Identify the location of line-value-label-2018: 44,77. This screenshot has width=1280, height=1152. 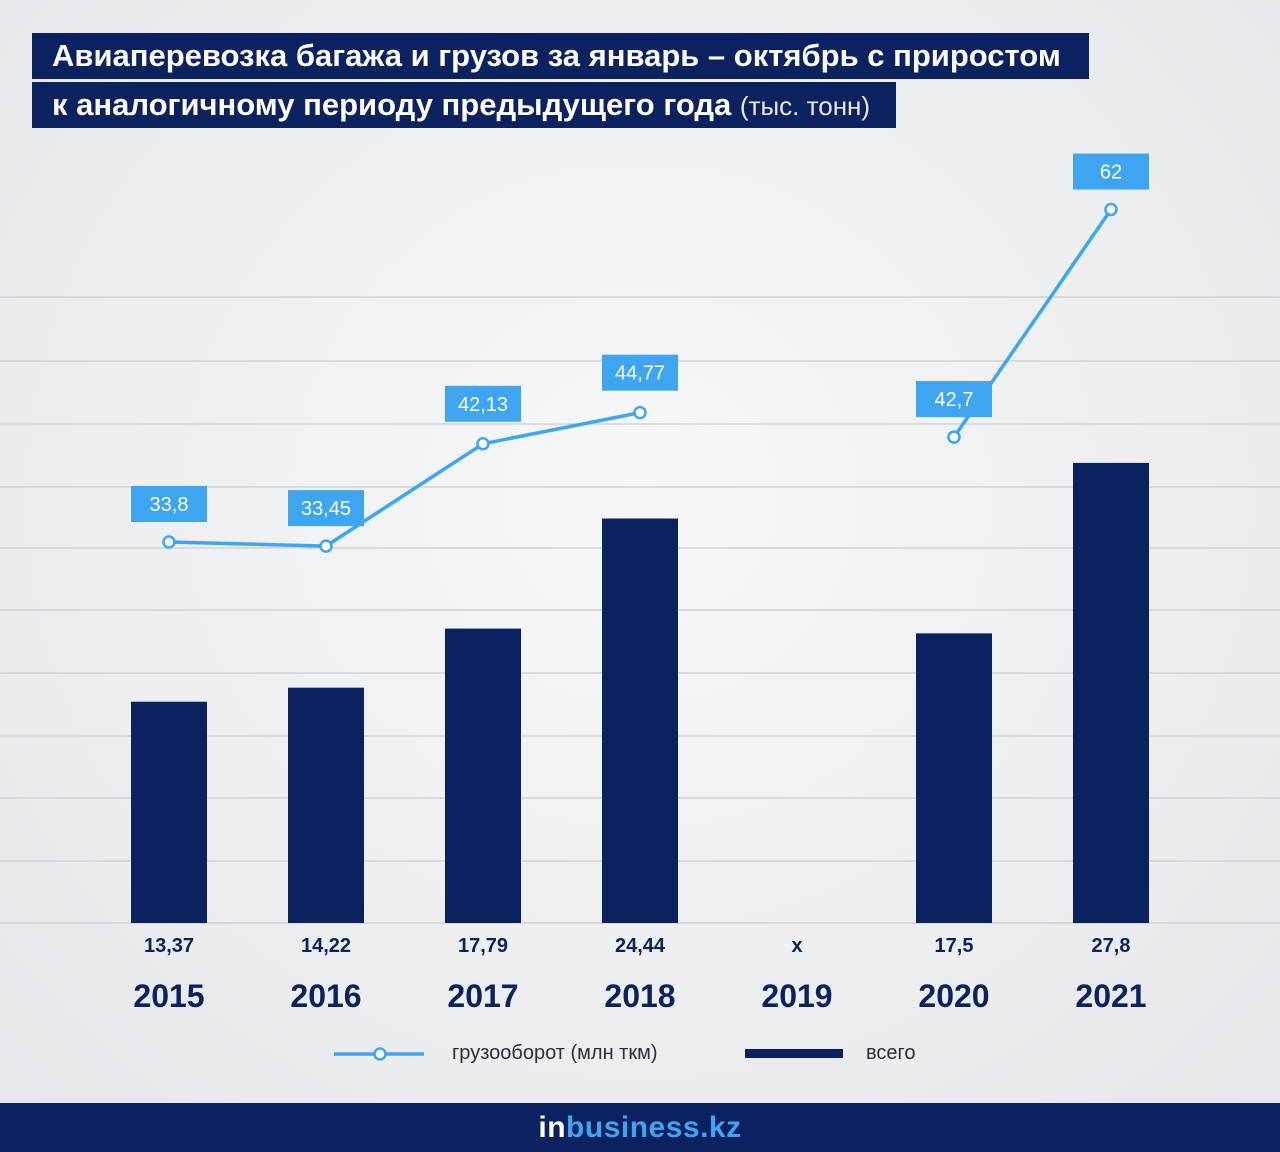
(640, 374).